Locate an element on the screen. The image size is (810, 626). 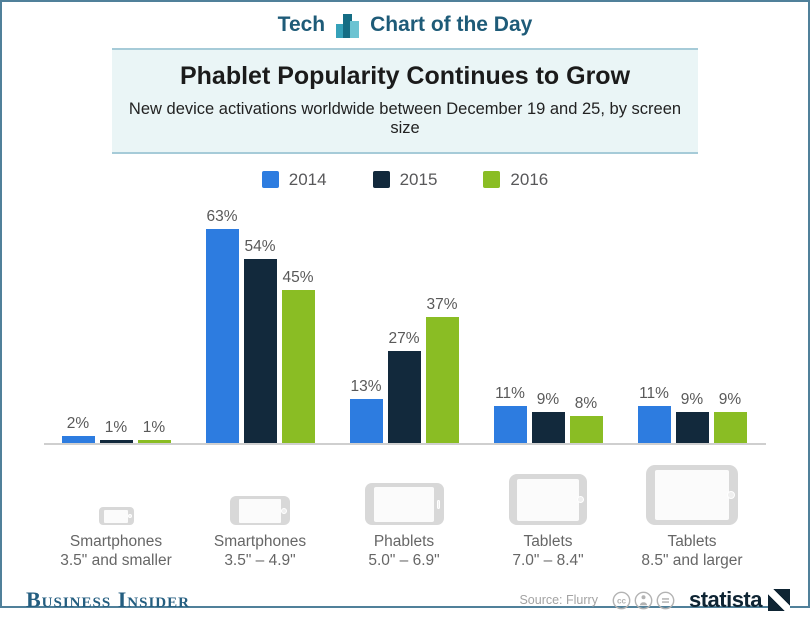
bar-group: 11% 9% 8% is located at coordinates (548, 414).